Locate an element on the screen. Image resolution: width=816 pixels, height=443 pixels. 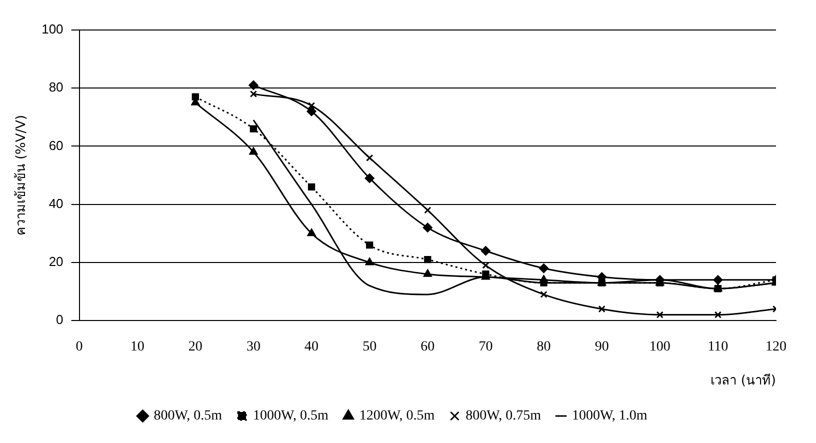
y-tick-label: 0 is located at coordinates (60, 320).